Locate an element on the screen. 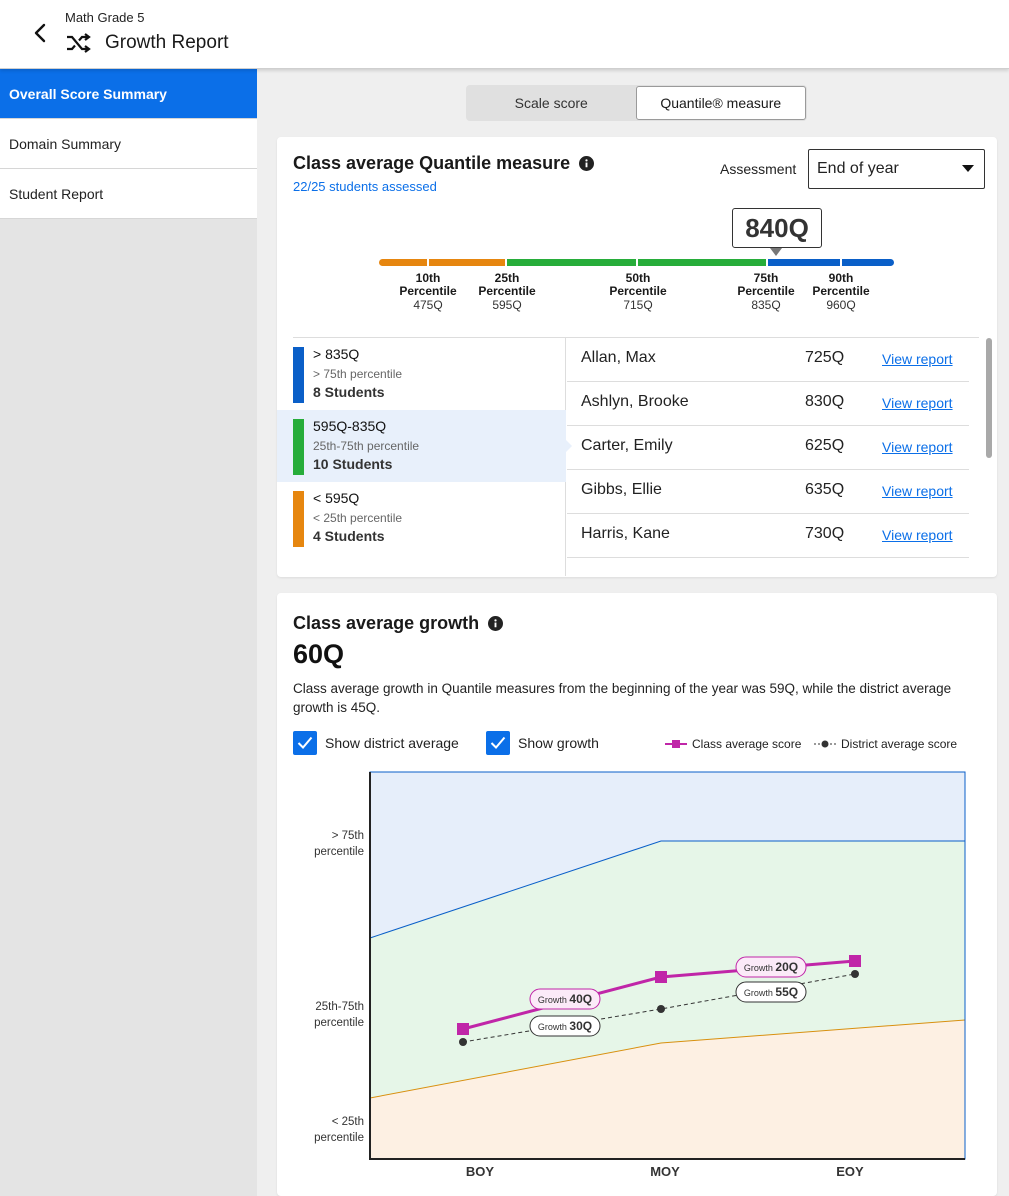  band-count: 10 Students is located at coordinates (353, 464).